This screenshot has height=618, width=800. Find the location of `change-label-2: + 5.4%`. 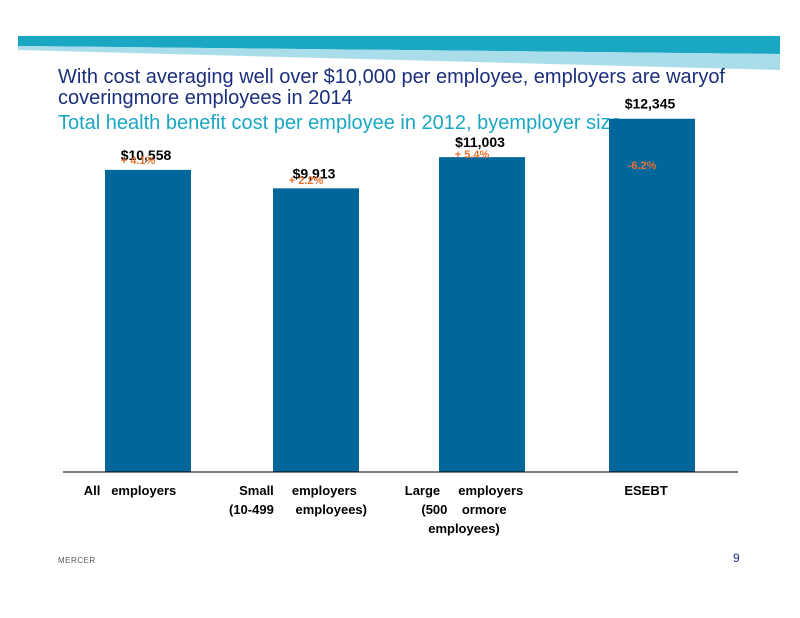

change-label-2: + 5.4% is located at coordinates (472, 155).